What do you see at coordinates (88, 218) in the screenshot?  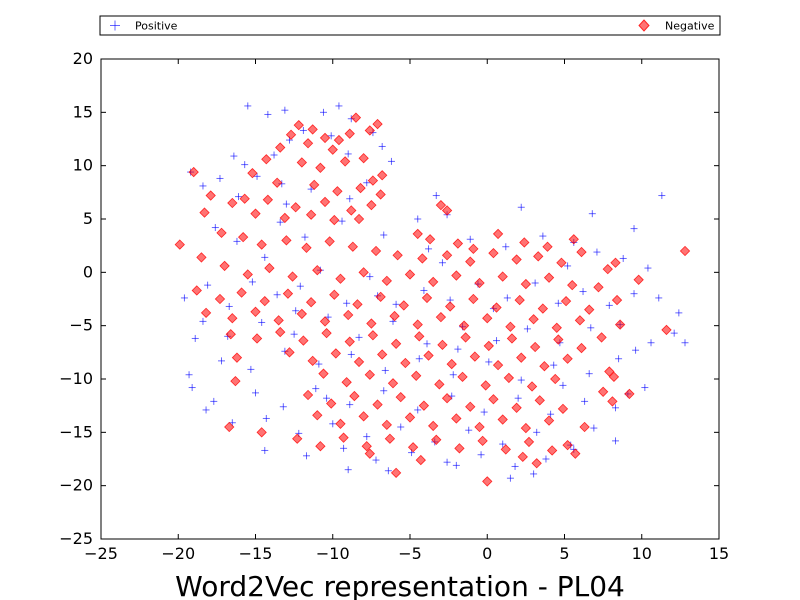 I see `y-tick-label: 5` at bounding box center [88, 218].